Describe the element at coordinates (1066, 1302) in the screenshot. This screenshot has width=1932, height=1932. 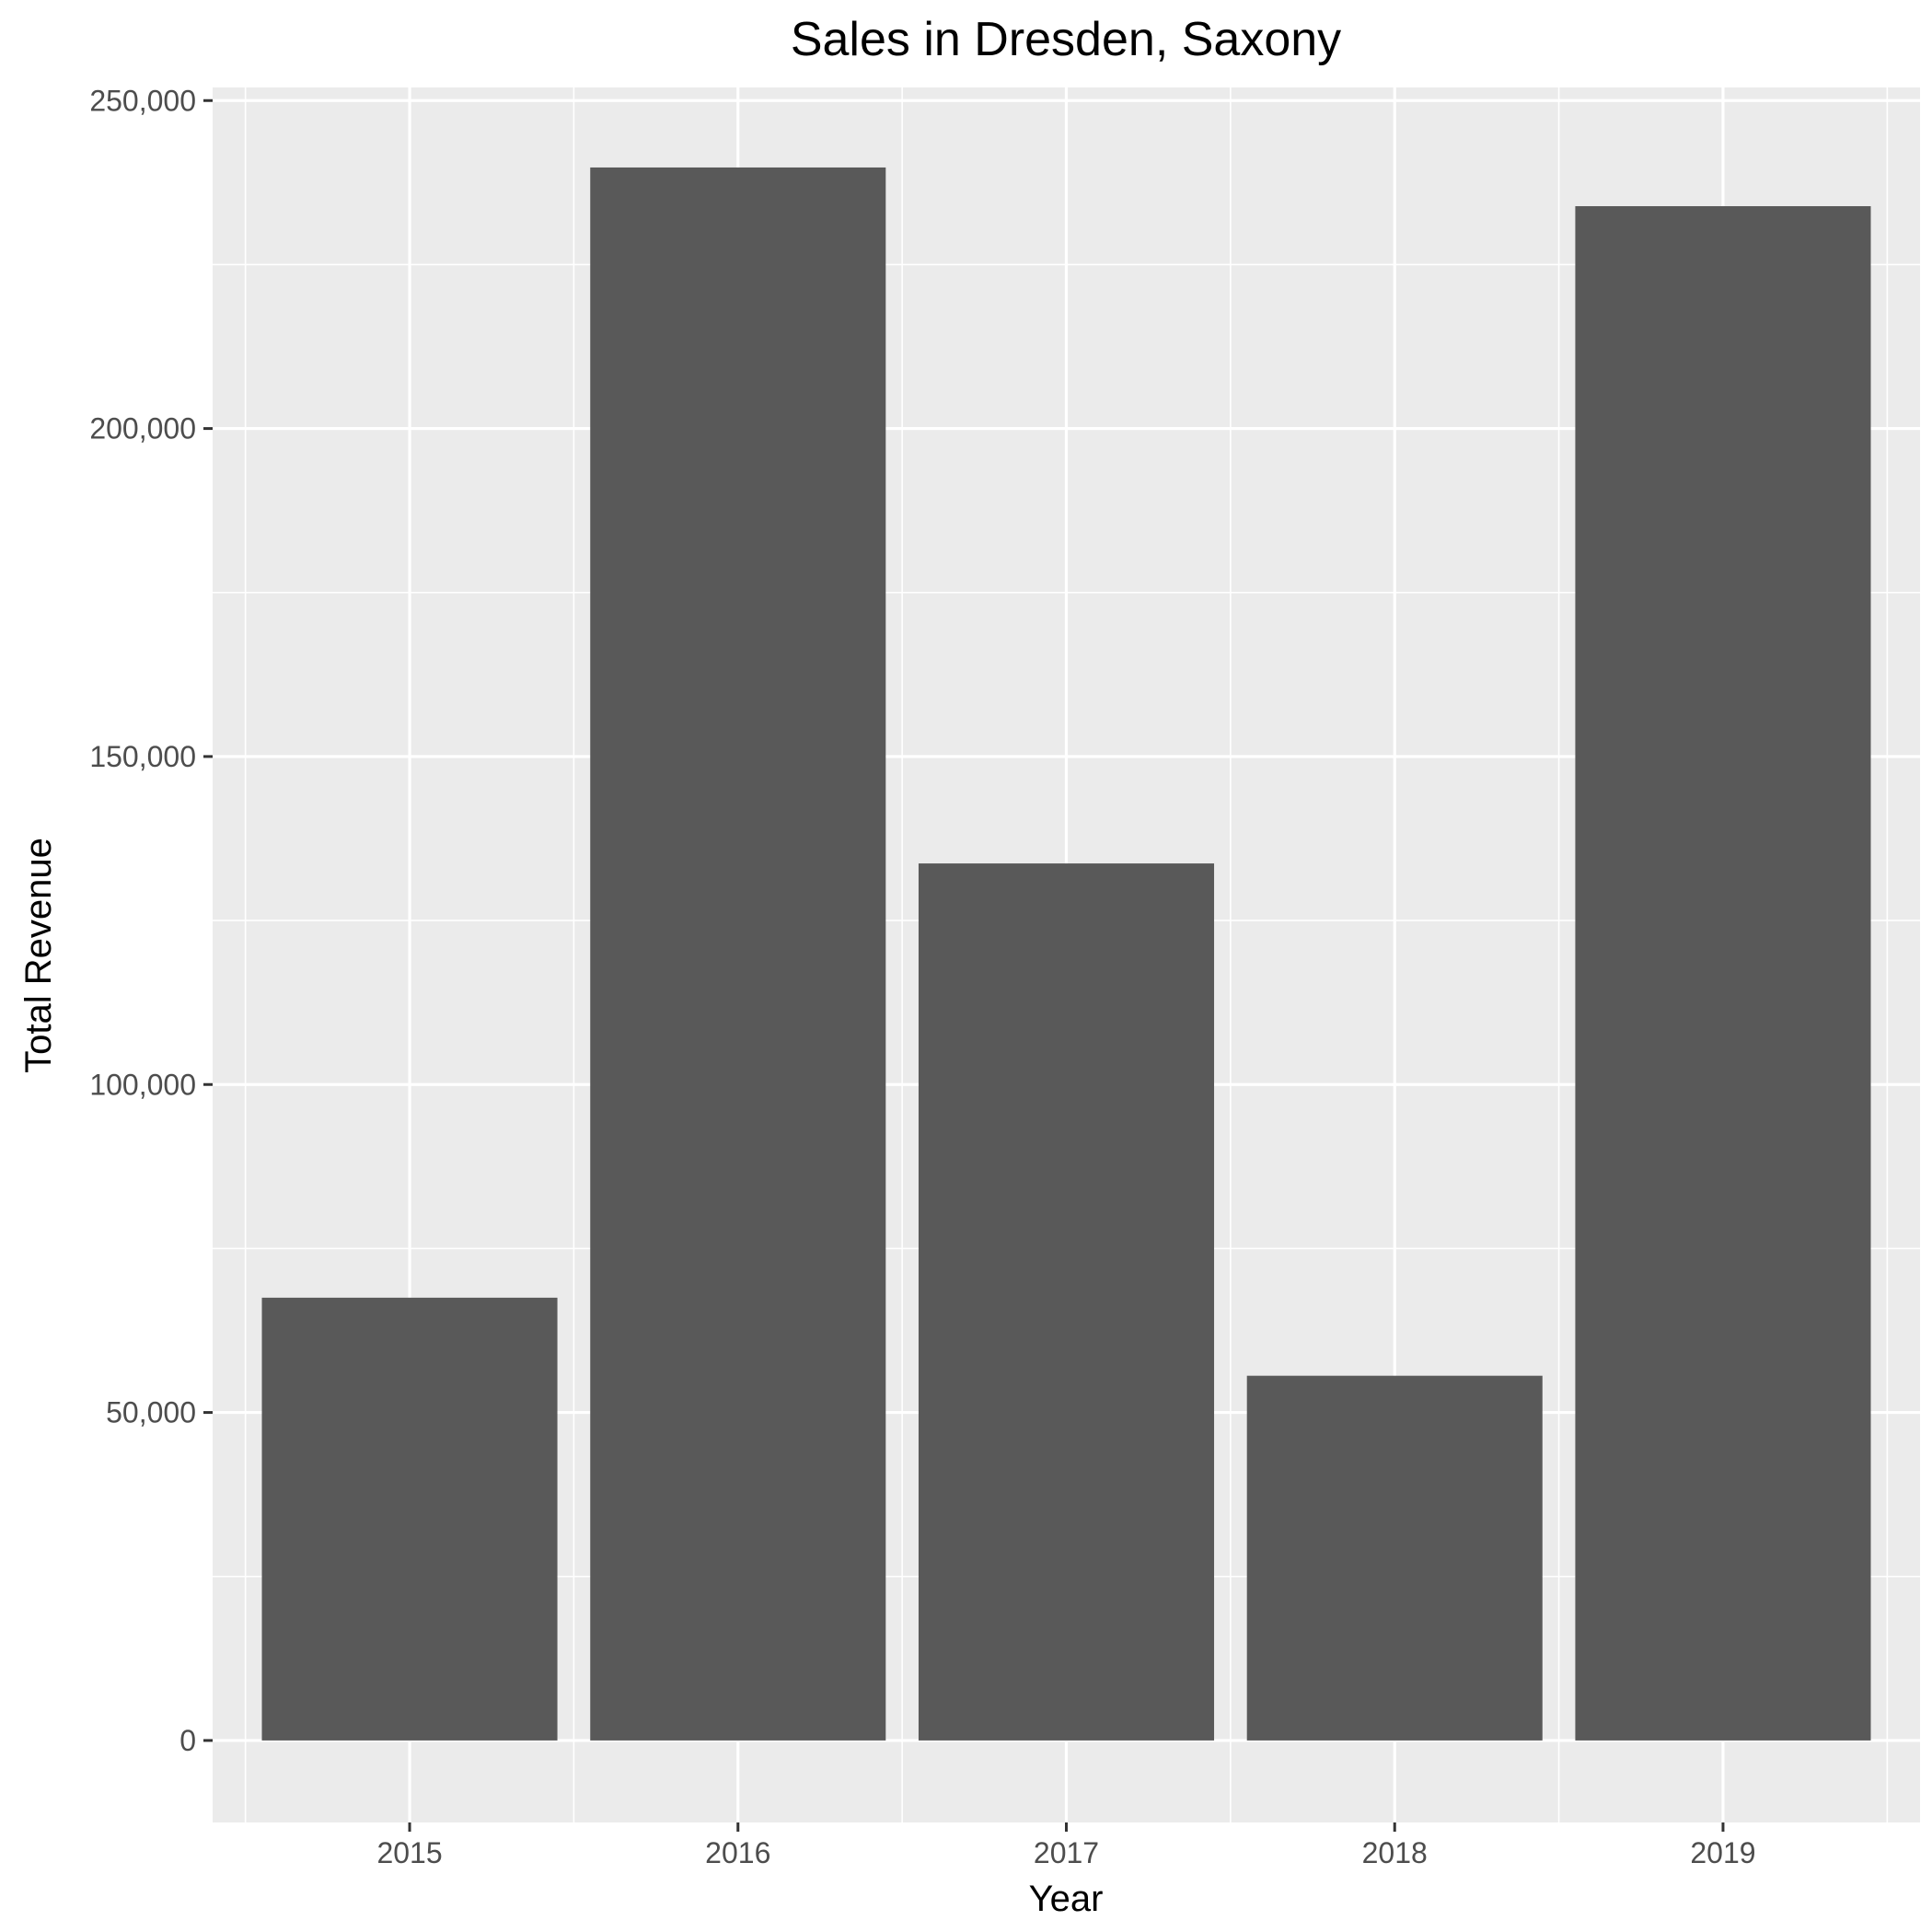
I see `bar-2017` at that location.